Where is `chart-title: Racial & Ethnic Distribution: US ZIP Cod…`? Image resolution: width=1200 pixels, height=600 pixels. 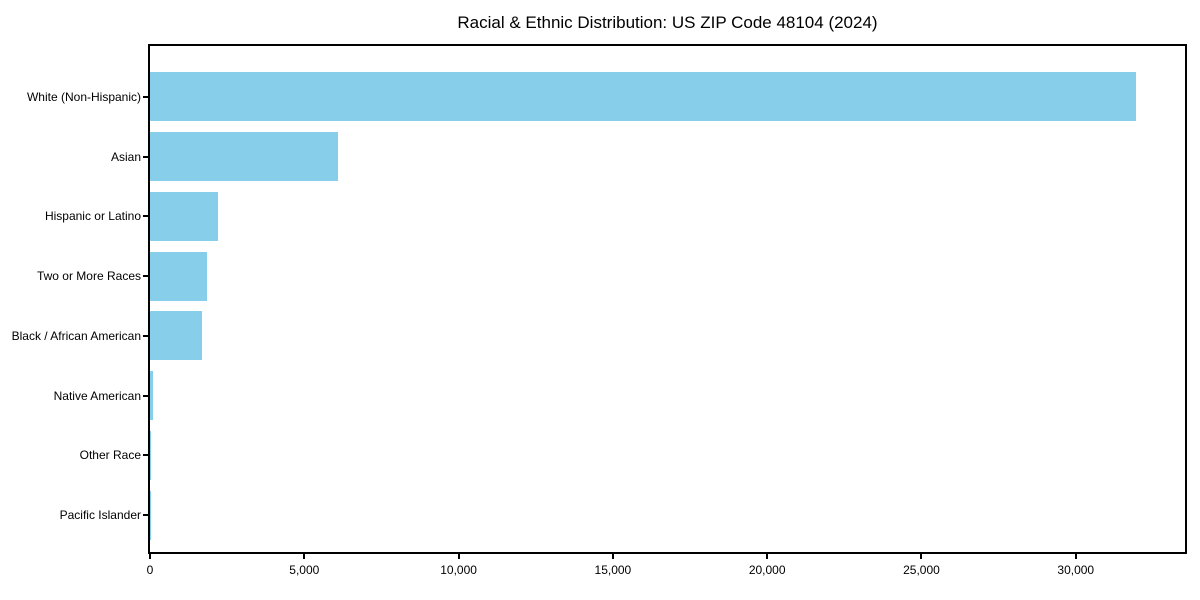
chart-title: Racial & Ethnic Distribution: US ZIP Cod… is located at coordinates (667, 22).